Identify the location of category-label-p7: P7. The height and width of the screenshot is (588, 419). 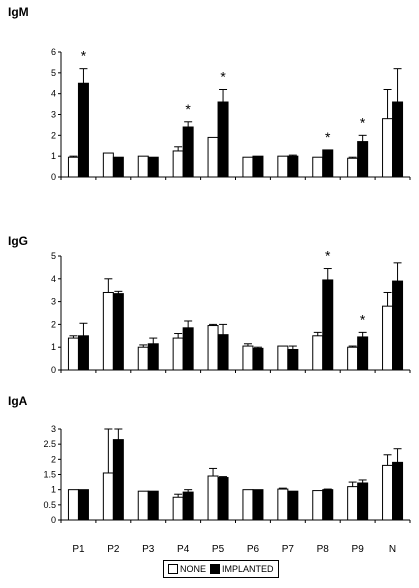
(288, 549).